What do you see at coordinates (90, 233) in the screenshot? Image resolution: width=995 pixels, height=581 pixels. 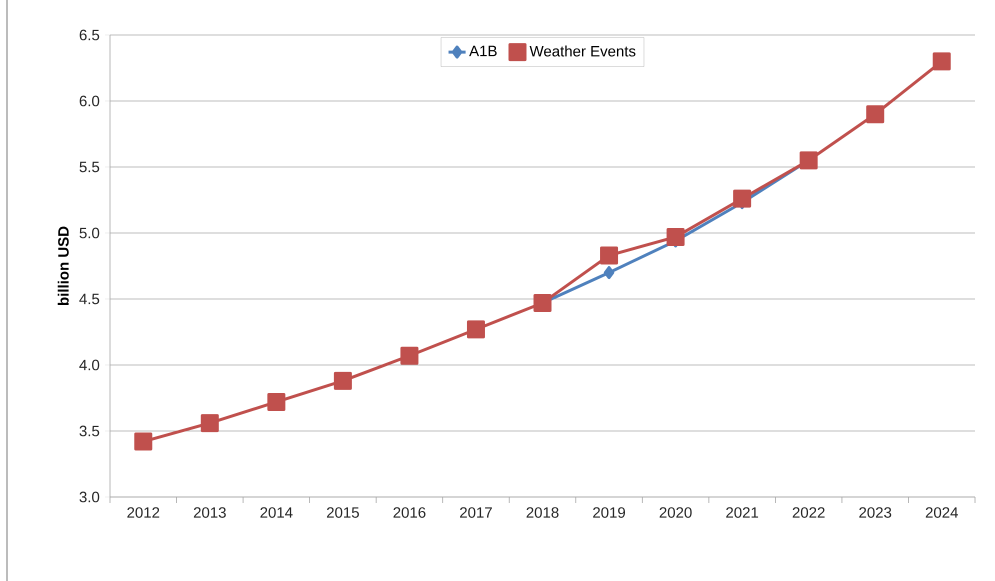 I see `y-tick-label: 5.0` at bounding box center [90, 233].